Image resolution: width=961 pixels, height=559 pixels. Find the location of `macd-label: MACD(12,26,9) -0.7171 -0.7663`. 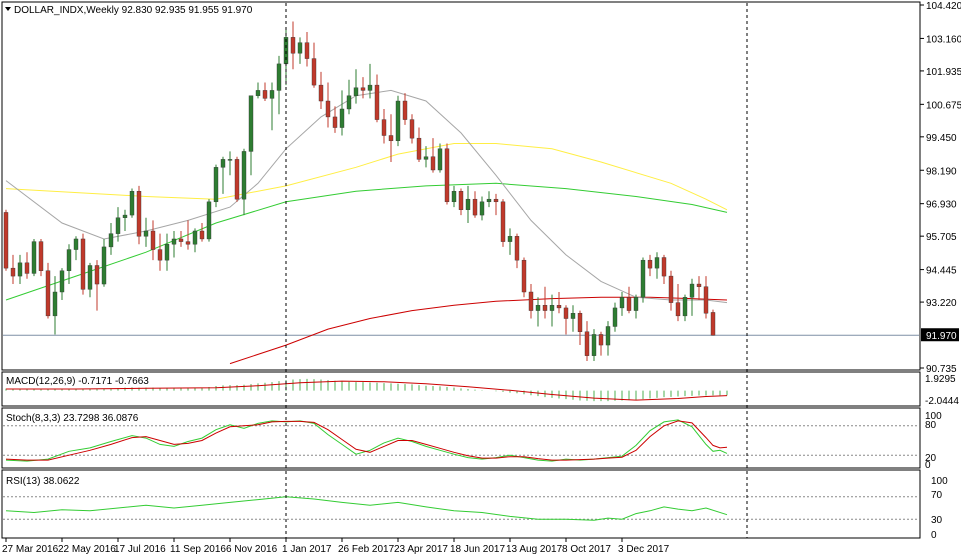

macd-label: MACD(12,26,9) -0.7171 -0.7663 is located at coordinates (77, 381).